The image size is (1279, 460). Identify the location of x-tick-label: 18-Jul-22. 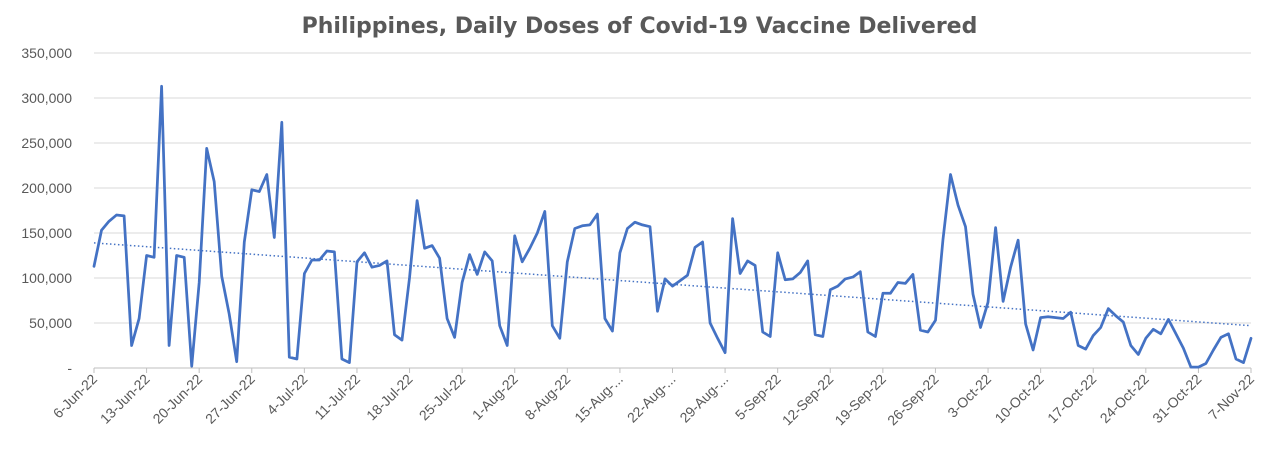
(389, 397).